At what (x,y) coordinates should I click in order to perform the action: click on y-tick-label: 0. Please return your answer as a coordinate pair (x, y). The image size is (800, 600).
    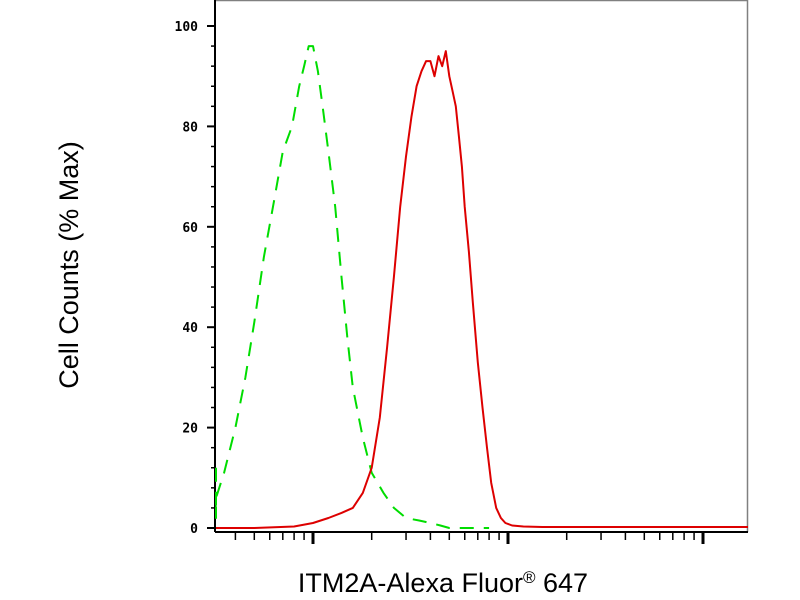
    Looking at the image, I should click on (194, 529).